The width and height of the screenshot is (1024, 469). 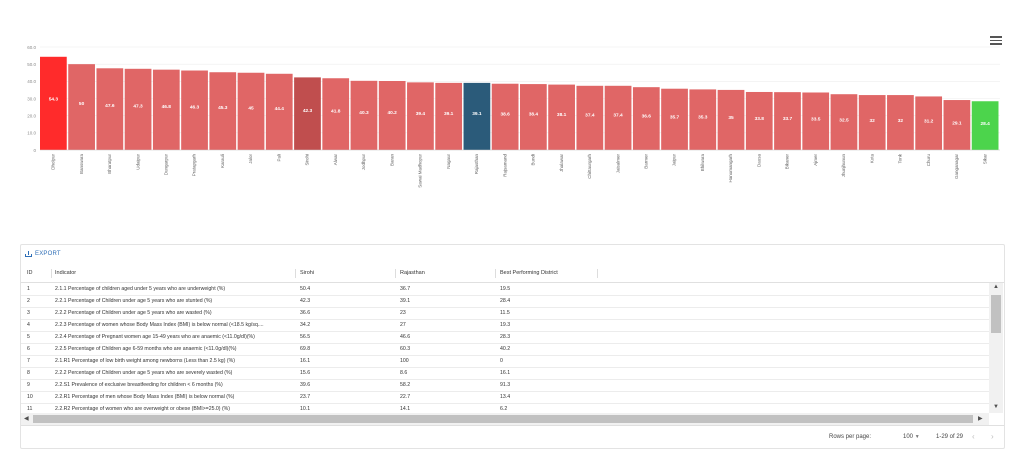 I want to click on cell-best-district: 91.3, so click(x=505, y=385).